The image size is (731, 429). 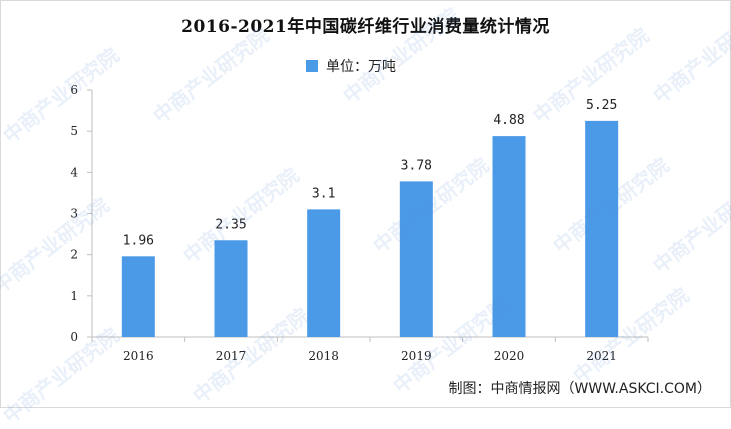 What do you see at coordinates (138, 240) in the screenshot?
I see `data-label-2016: 1.96` at bounding box center [138, 240].